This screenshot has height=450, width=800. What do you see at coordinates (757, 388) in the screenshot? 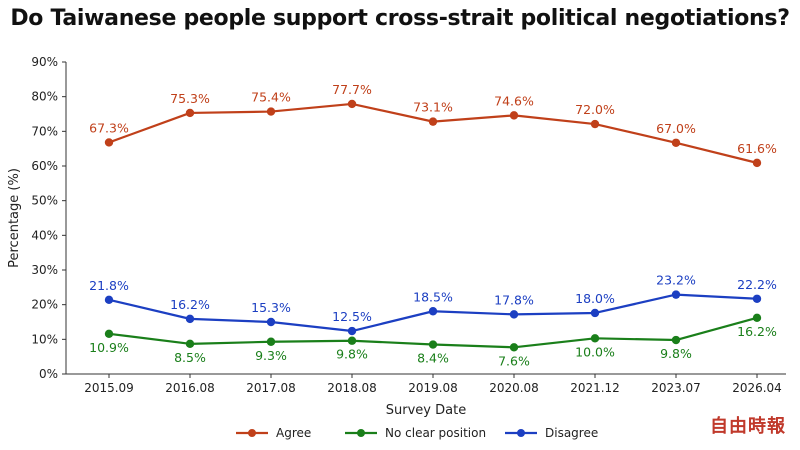
I see `x-tick-label: 2026.04` at bounding box center [757, 388].